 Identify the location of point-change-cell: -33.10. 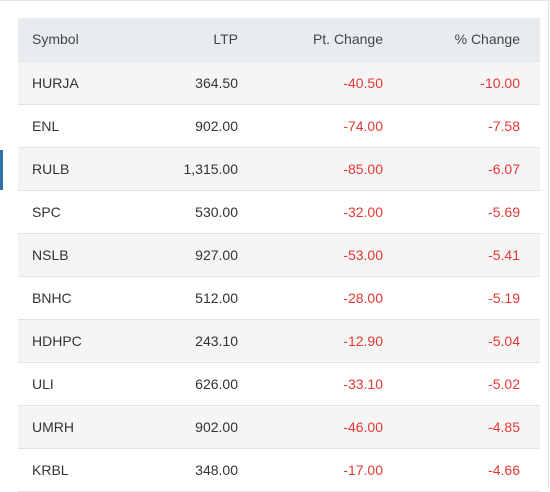
(310, 384).